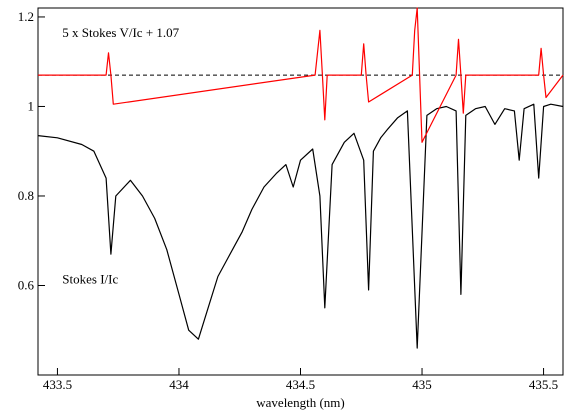 This screenshot has width=567, height=410. Describe the element at coordinates (31, 105) in the screenshot. I see `y-tick-label: 1` at that location.